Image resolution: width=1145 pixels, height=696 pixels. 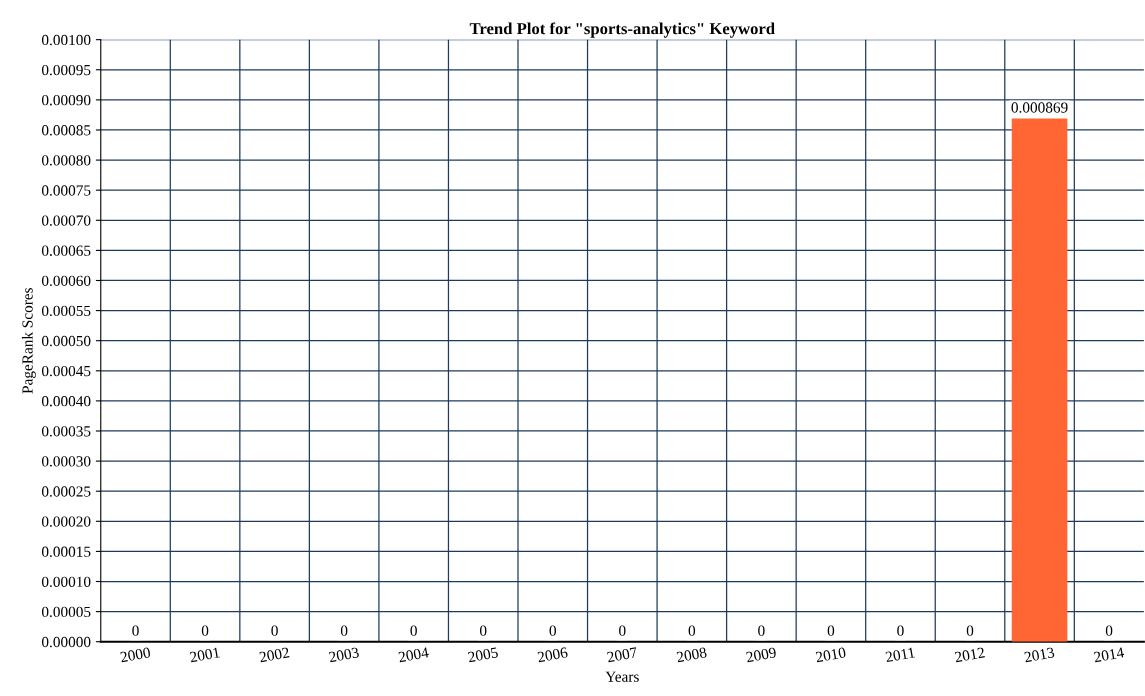 I want to click on y-axis-title: PageRank Scores, so click(x=28, y=341).